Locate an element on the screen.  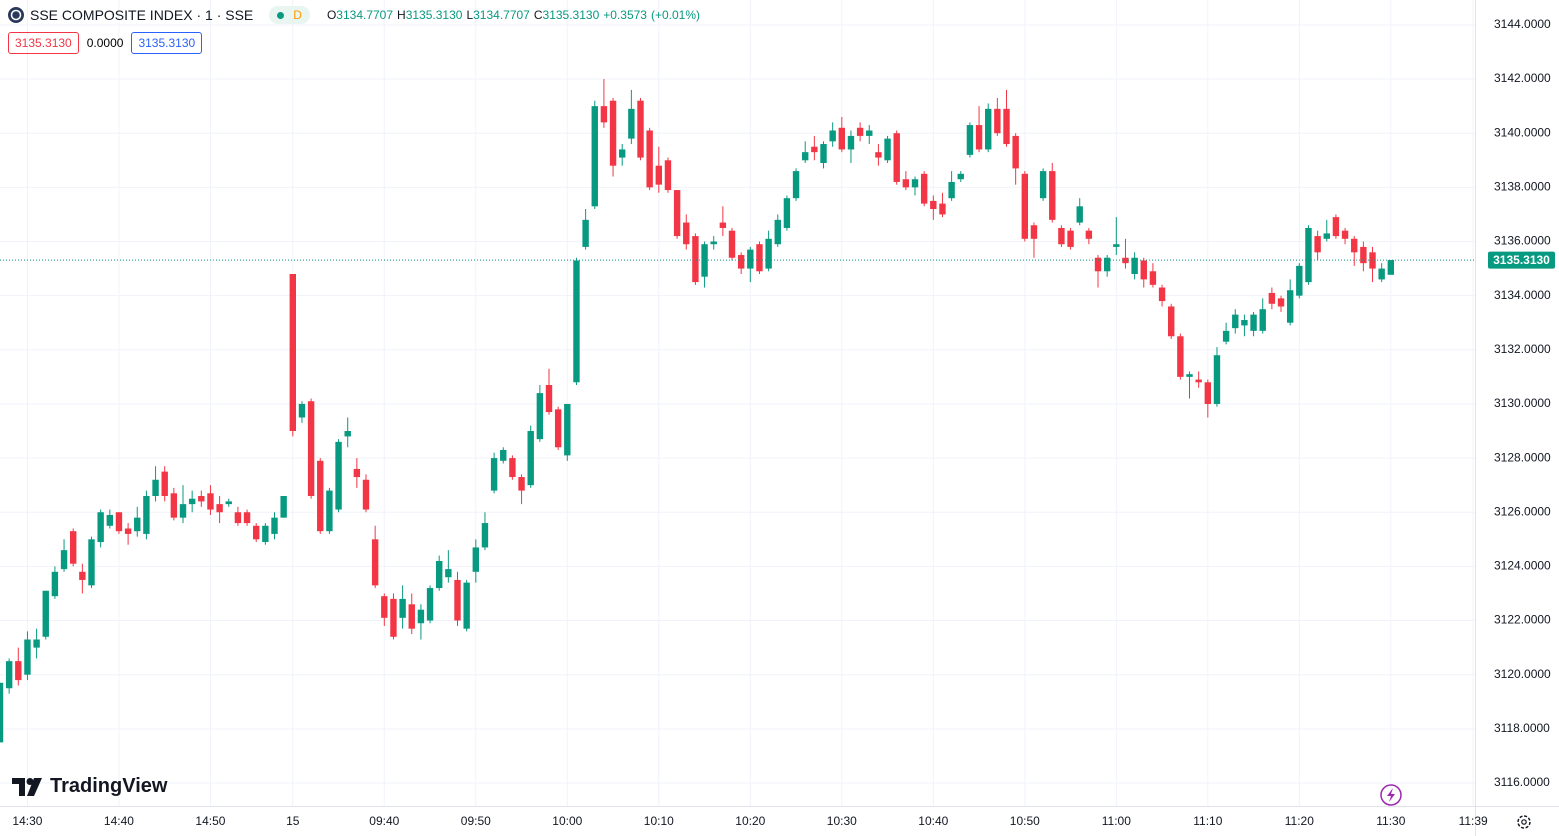
y-tick-label: 3140.0000 is located at coordinates (1522, 132).